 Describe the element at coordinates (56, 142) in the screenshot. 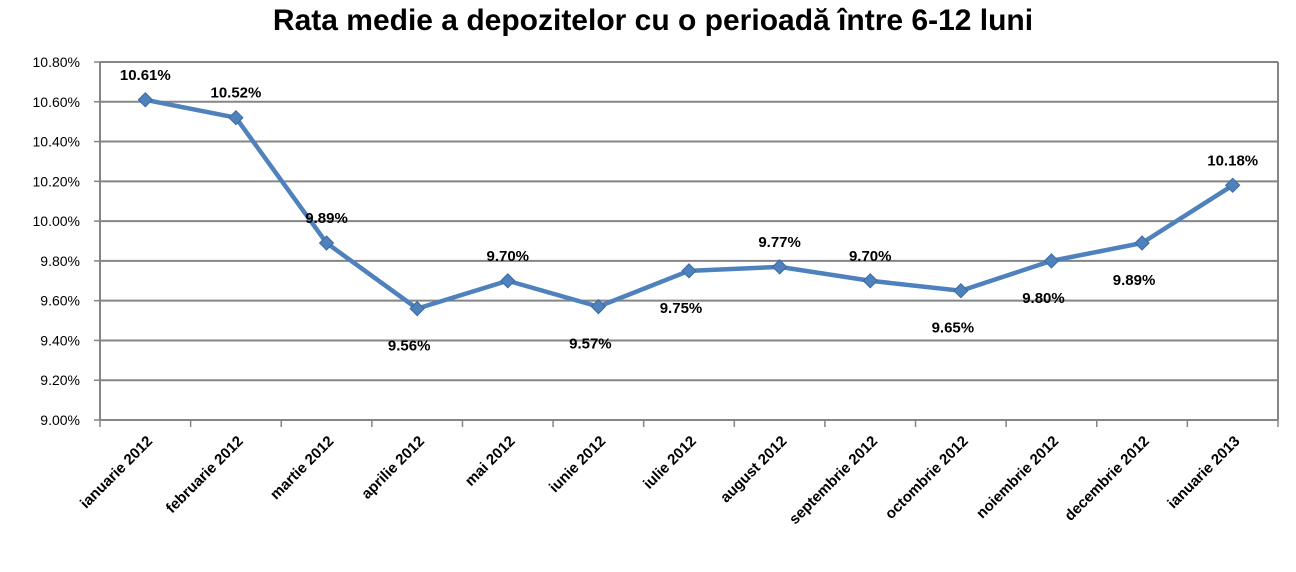

I see `y-tick-label: 10.40%` at that location.